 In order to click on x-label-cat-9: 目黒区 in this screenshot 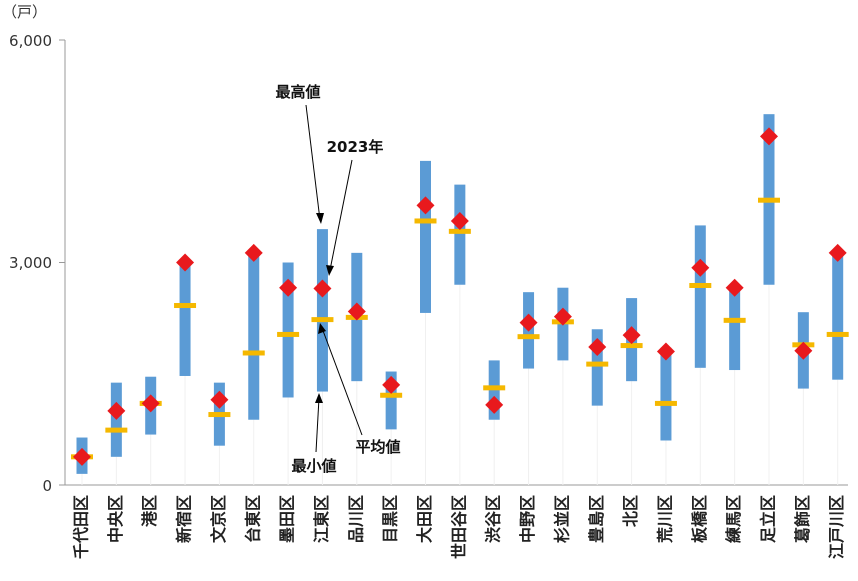, I will do `click(390, 519)`.